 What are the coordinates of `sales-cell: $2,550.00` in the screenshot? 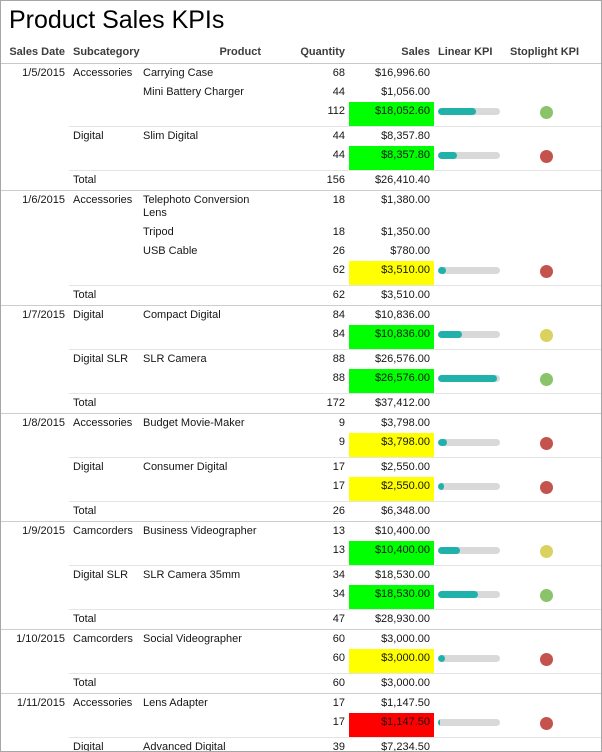 It's located at (391, 467).